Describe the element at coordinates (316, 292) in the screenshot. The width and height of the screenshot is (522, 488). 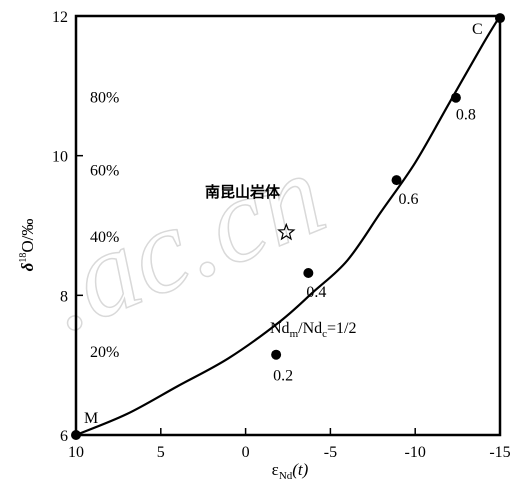
I see `mixing-point-label: 0.4` at that location.